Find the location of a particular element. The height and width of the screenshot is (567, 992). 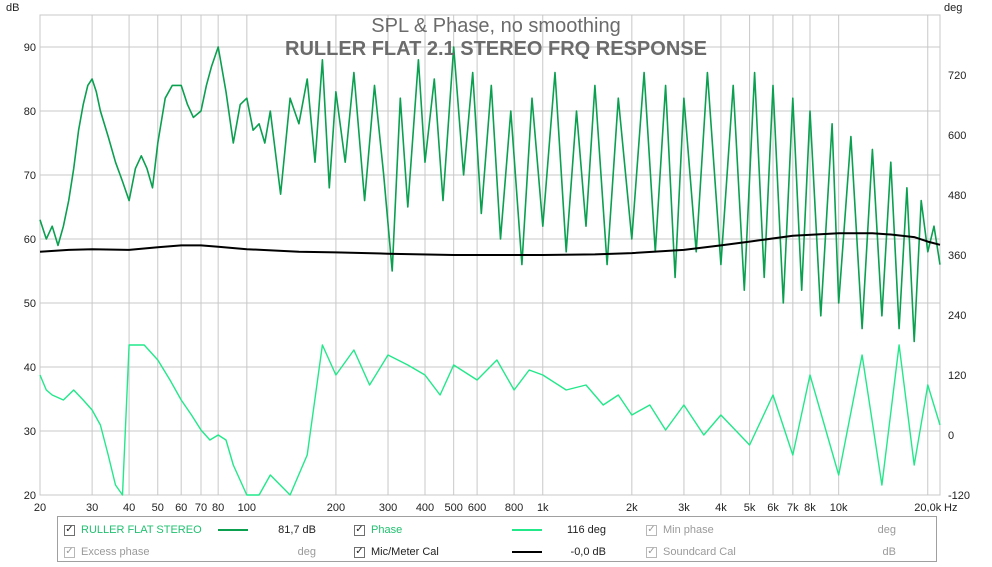

legend-spl-value: 81,7 dB is located at coordinates (297, 530).